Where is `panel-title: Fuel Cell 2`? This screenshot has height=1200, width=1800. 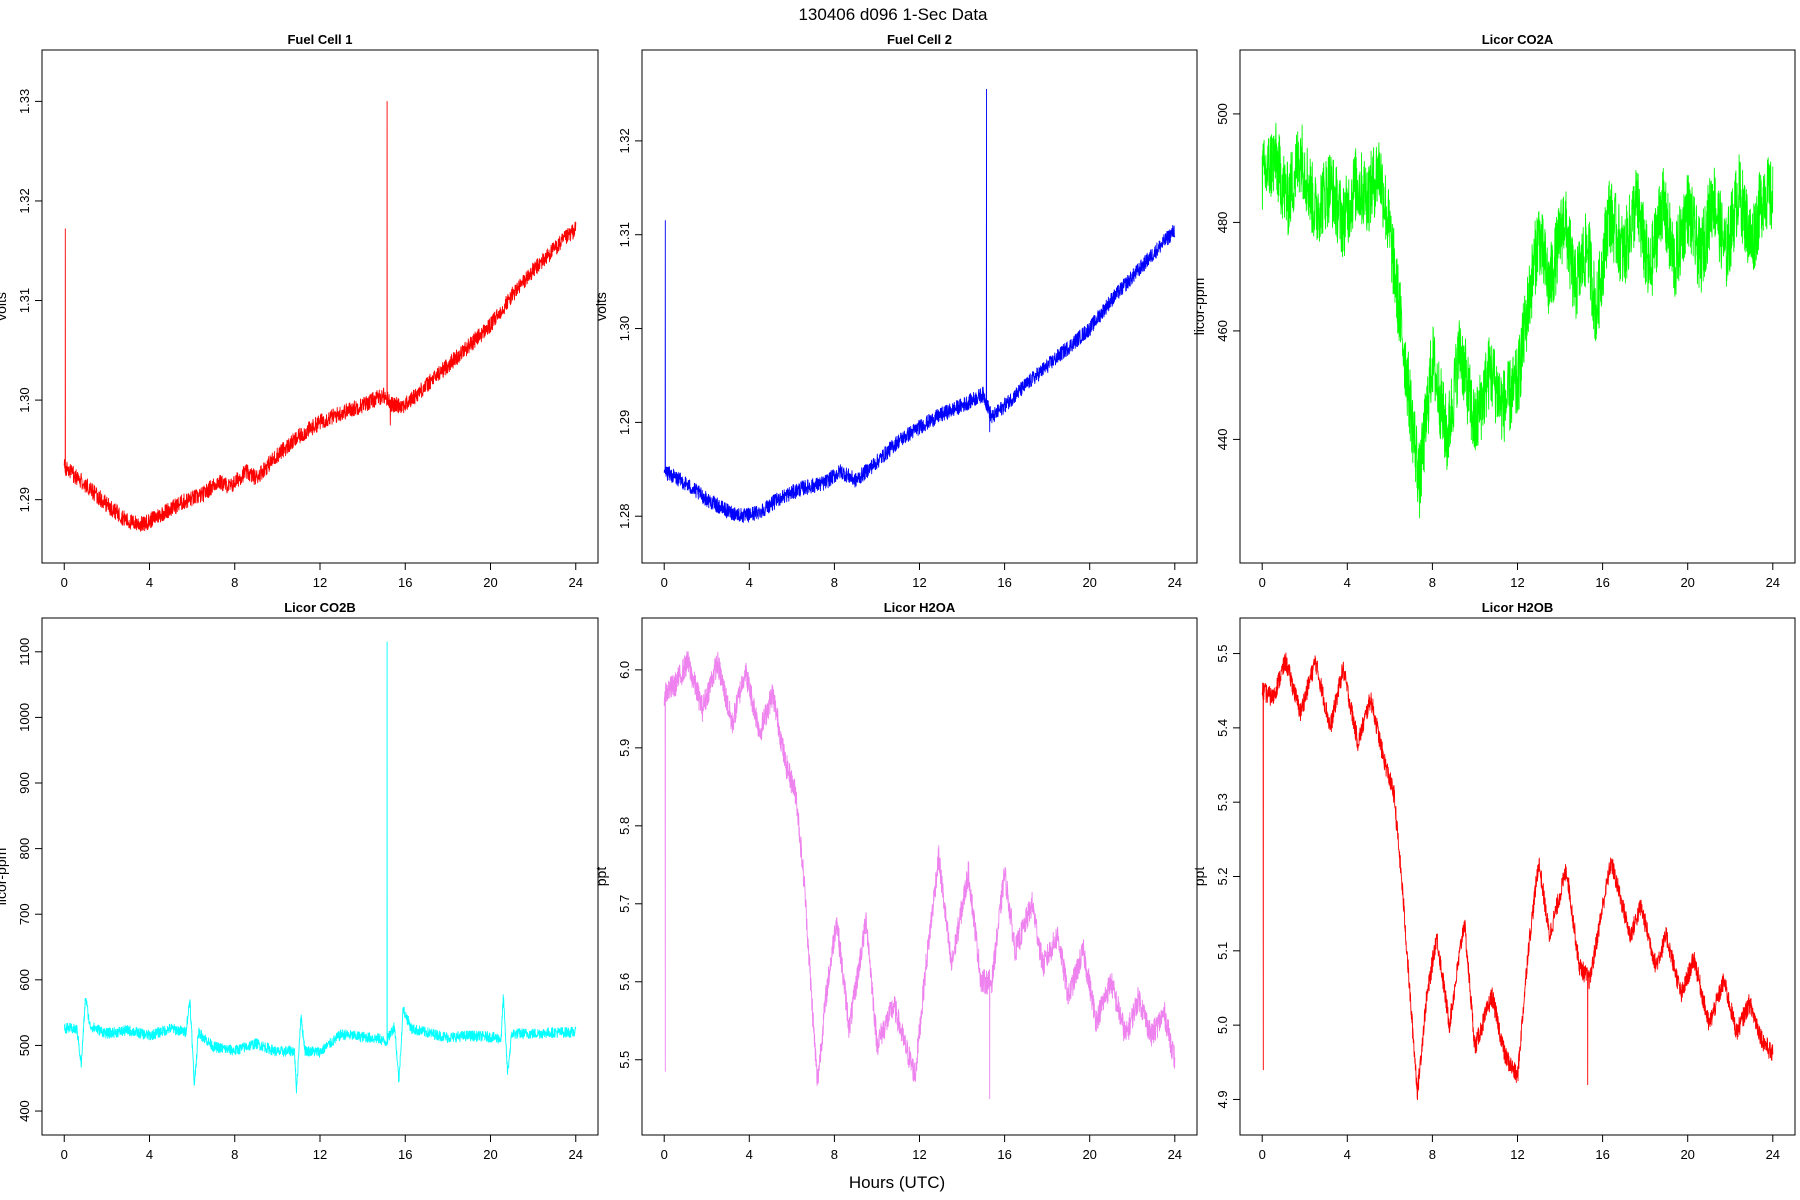 panel-title: Fuel Cell 2 is located at coordinates (919, 39).